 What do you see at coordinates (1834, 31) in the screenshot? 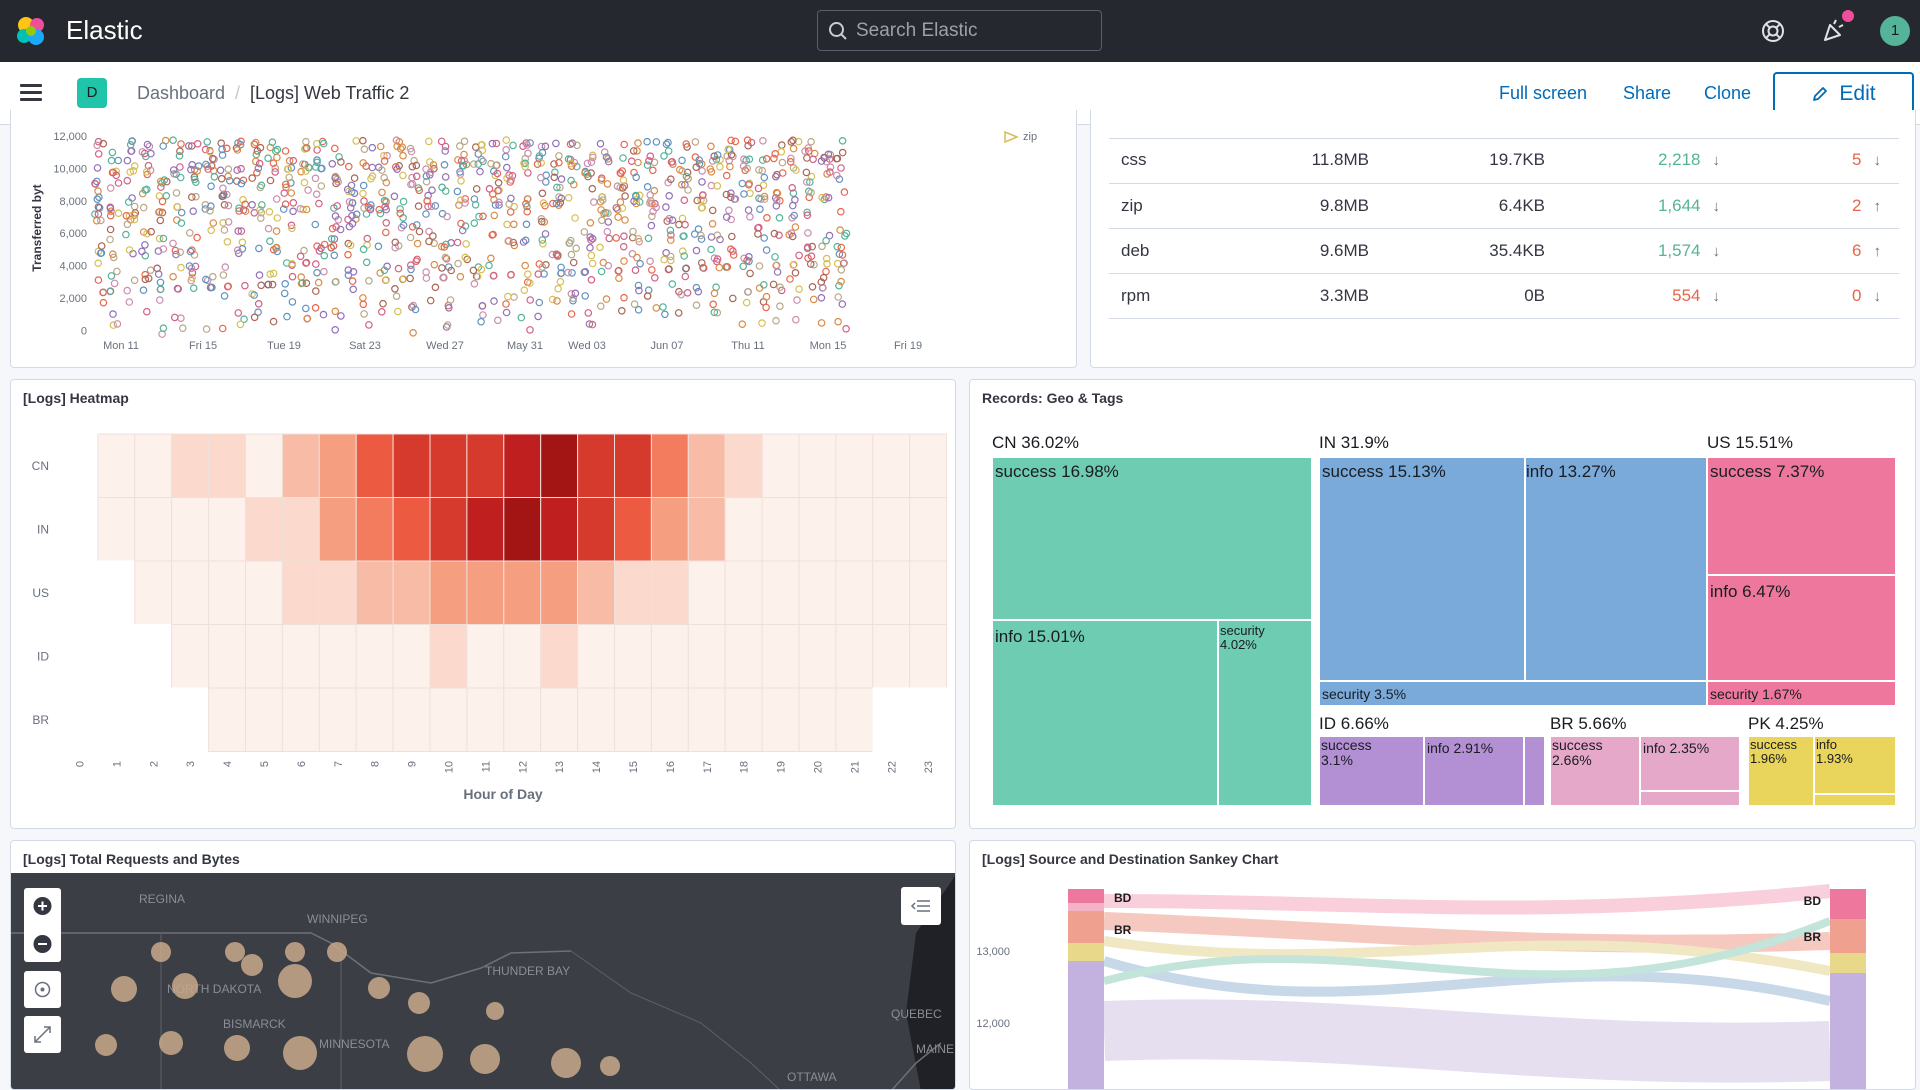
I see `news-feed-icon` at bounding box center [1834, 31].